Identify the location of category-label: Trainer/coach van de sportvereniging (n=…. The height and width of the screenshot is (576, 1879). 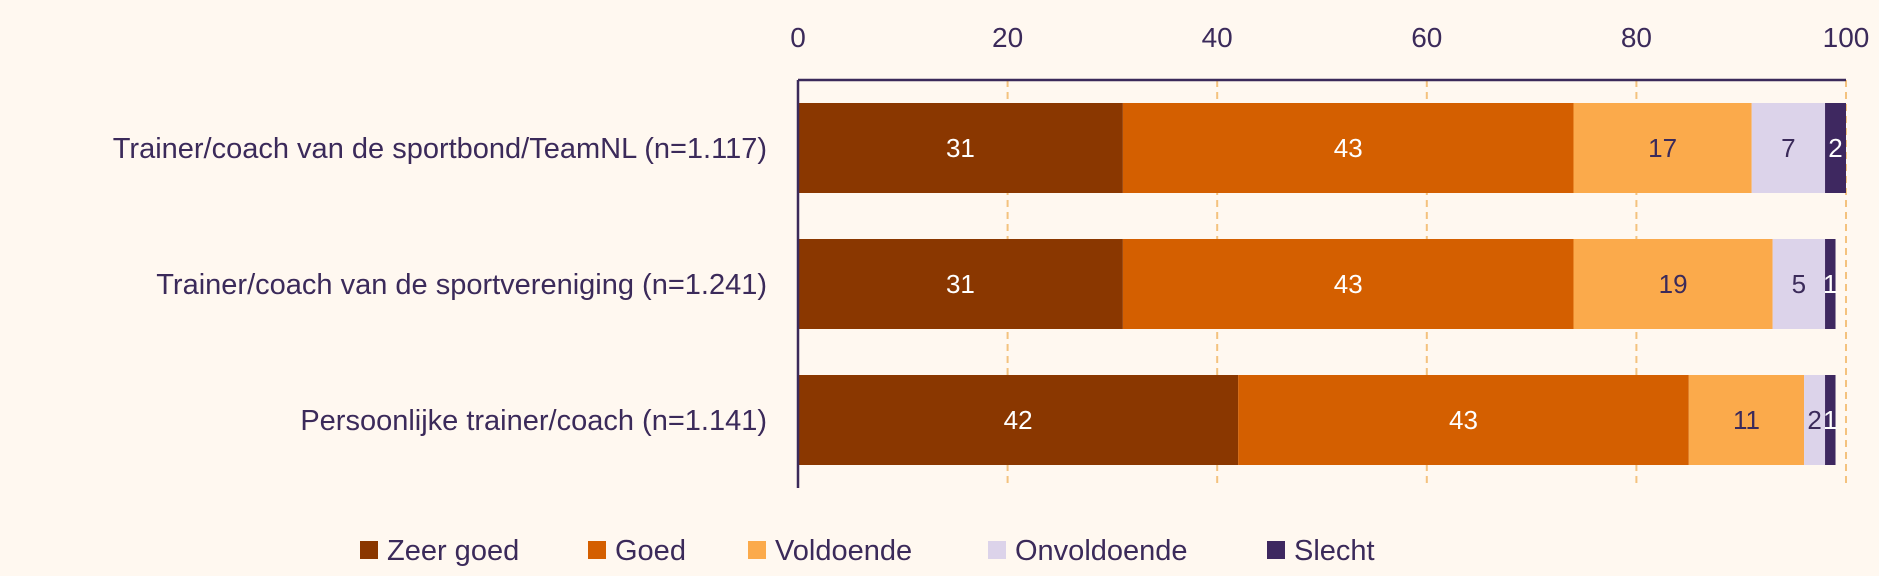
(461, 285).